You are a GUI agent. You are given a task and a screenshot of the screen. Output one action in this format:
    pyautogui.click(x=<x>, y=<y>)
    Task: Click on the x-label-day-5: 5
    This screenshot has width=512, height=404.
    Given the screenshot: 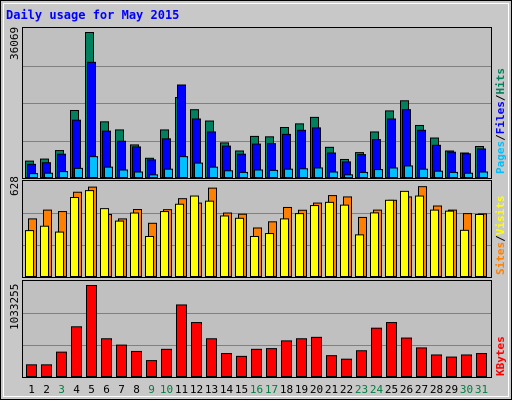 What is the action you would take?
    pyautogui.click(x=91, y=389)
    